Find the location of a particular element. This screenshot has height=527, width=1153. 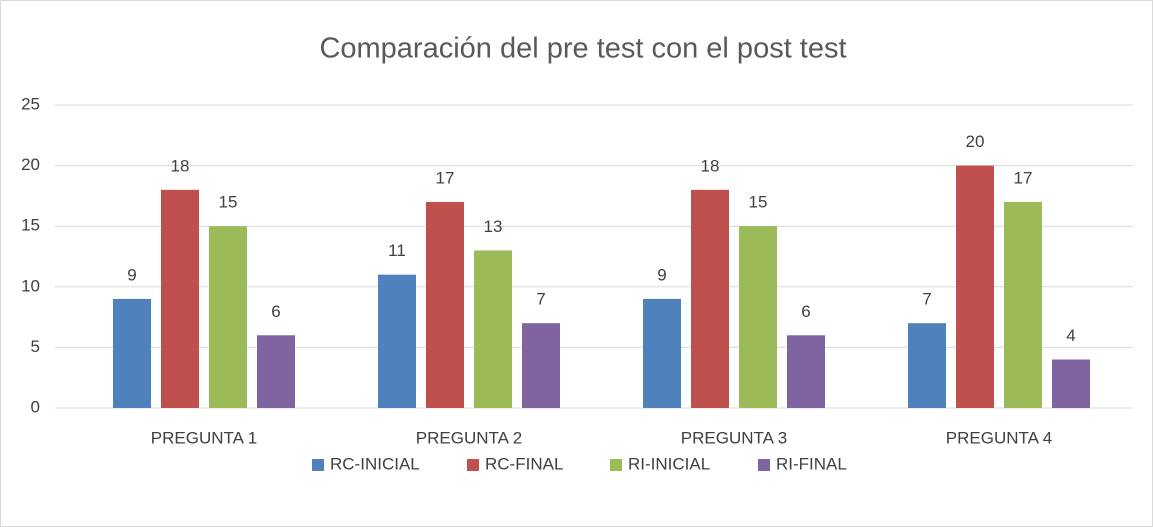

legend-label: RC-INICIAL is located at coordinates (375, 463).